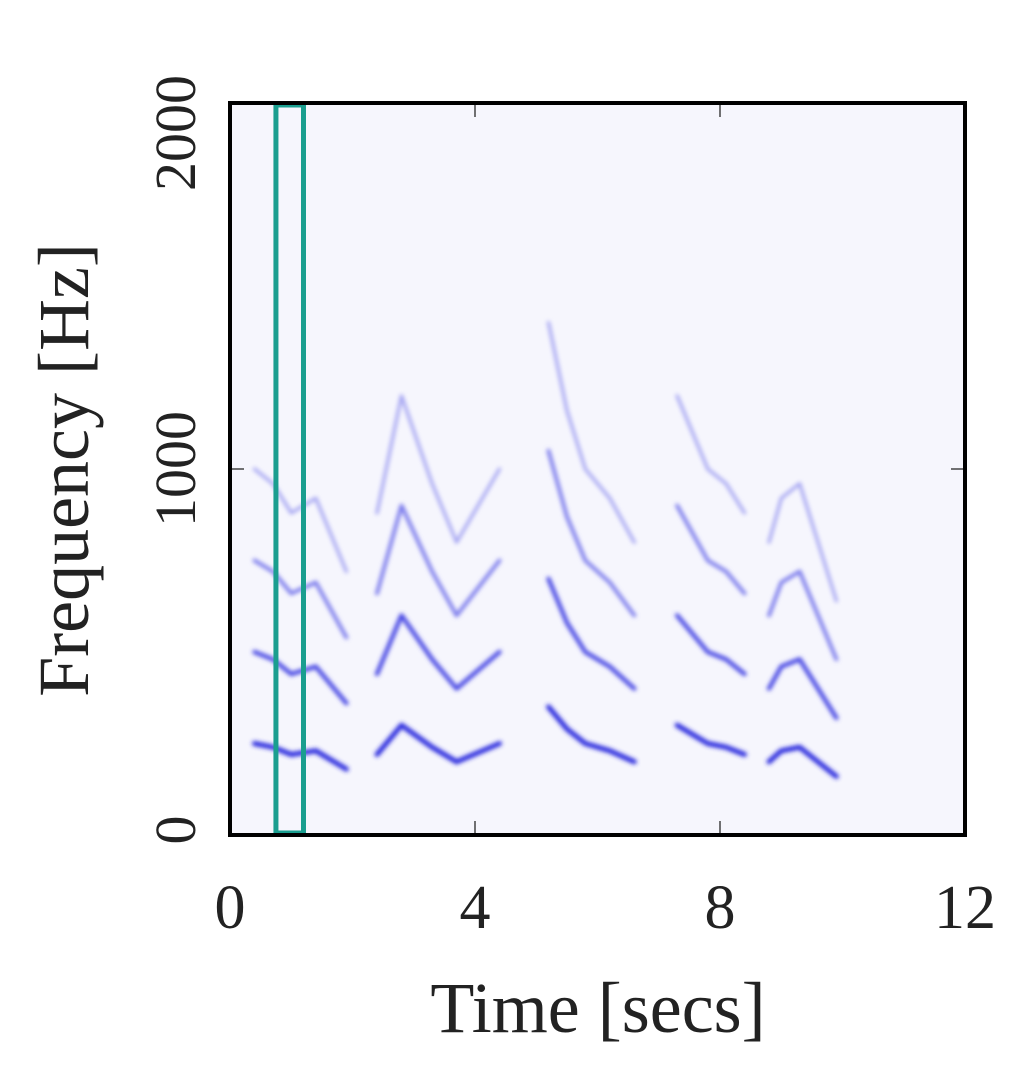  What do you see at coordinates (175, 830) in the screenshot?
I see `y-tick-label: 0` at bounding box center [175, 830].